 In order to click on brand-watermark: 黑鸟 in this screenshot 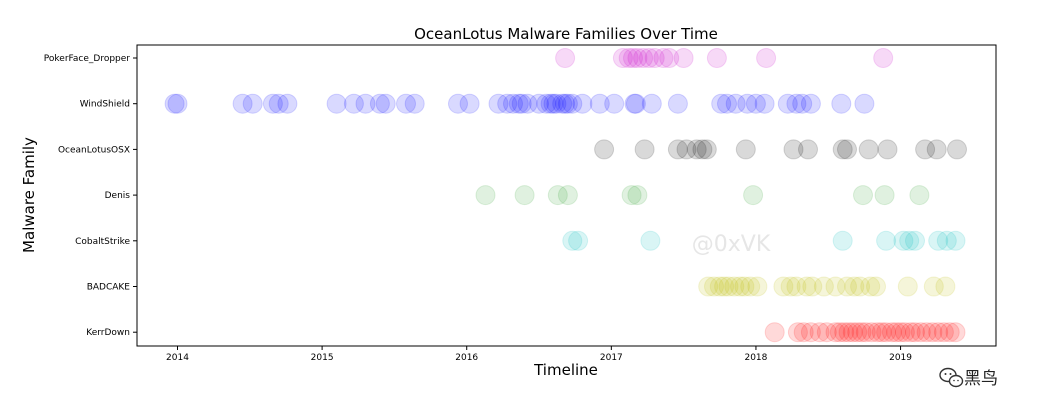, I will do `click(968, 378)`.